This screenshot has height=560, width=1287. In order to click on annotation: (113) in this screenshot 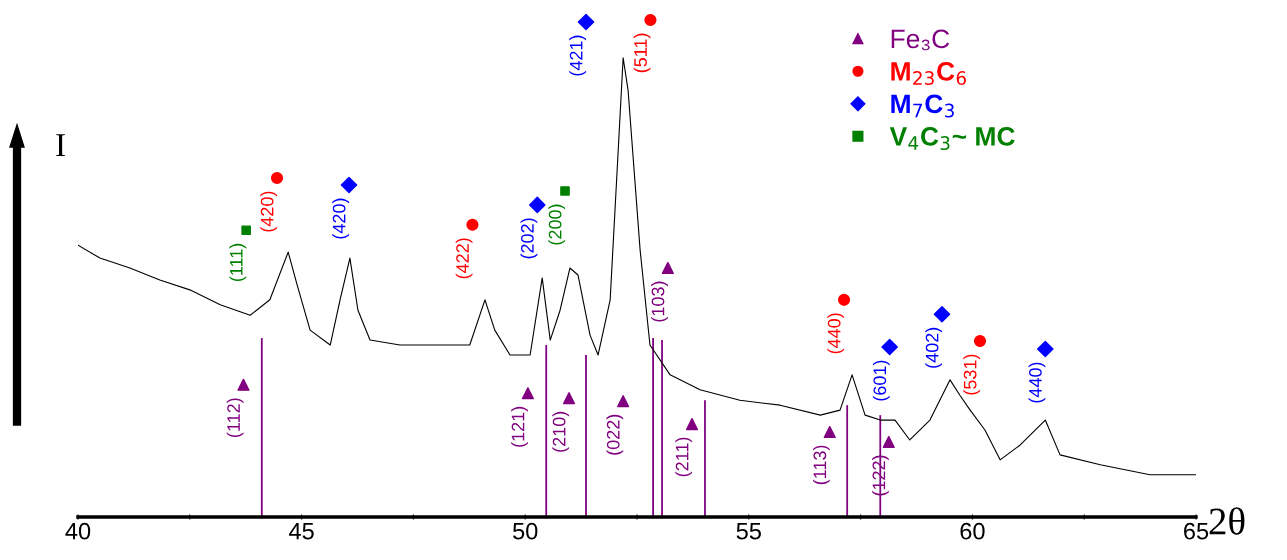, I will do `click(821, 465)`.